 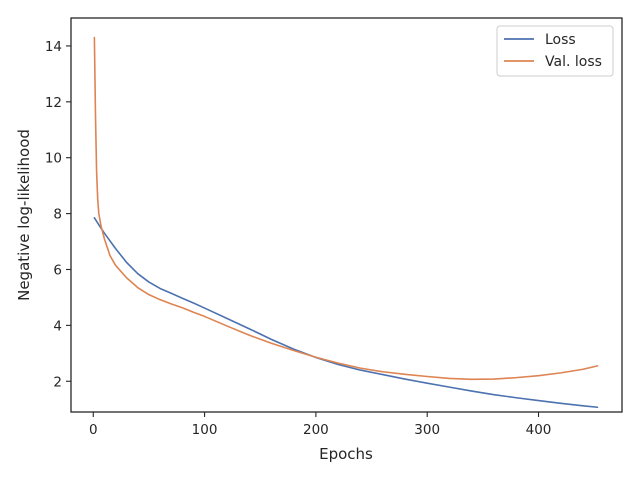 What do you see at coordinates (560, 40) in the screenshot?
I see `legend-label-loss: Loss` at bounding box center [560, 40].